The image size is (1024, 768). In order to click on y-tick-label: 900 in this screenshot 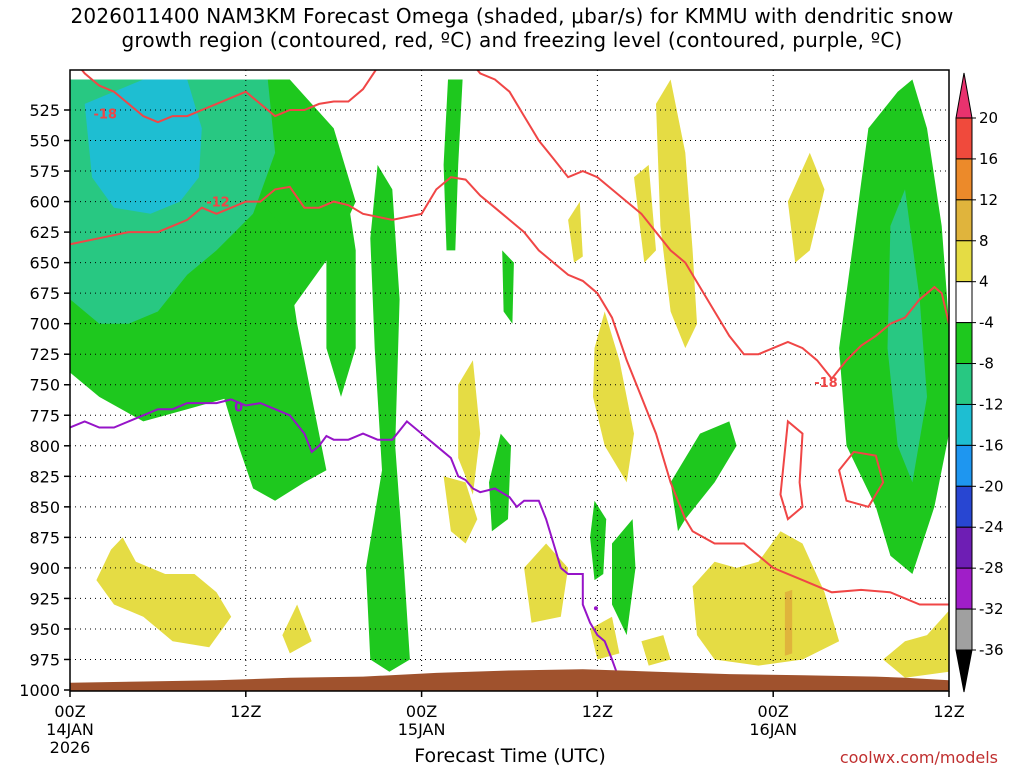, I will do `click(44, 568)`.